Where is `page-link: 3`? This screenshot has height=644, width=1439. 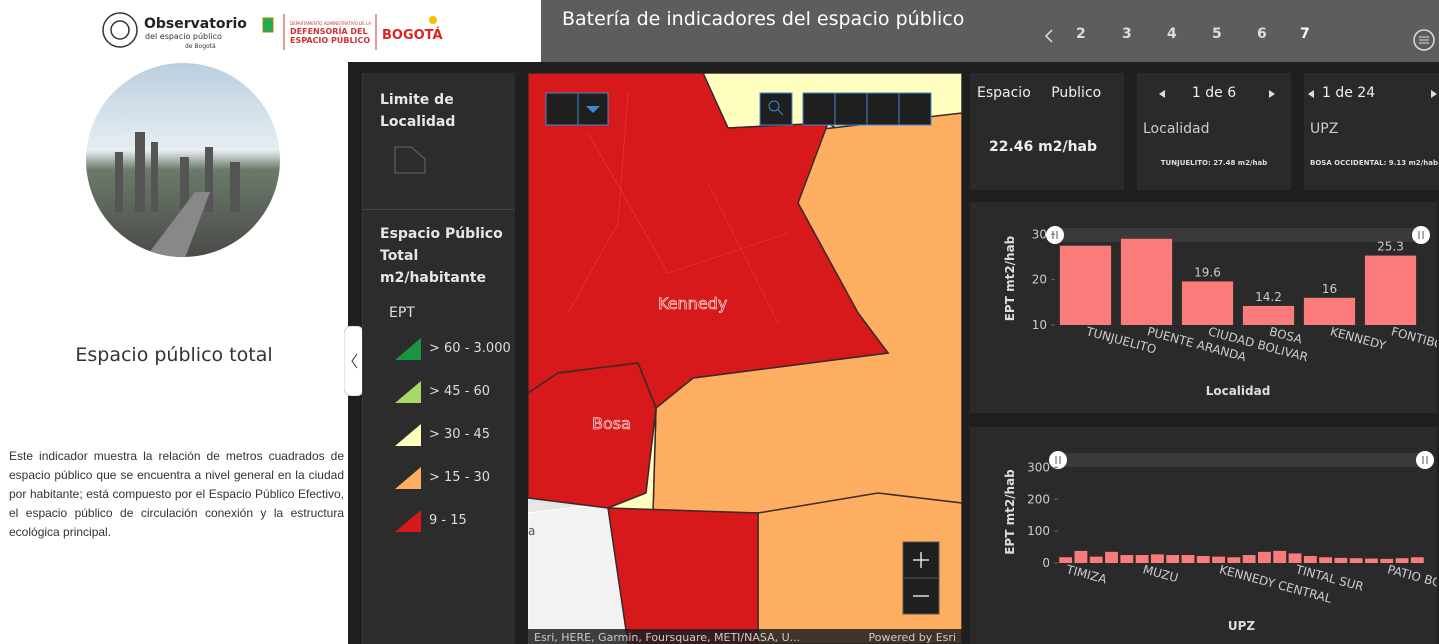
page-link: 3 is located at coordinates (1127, 34).